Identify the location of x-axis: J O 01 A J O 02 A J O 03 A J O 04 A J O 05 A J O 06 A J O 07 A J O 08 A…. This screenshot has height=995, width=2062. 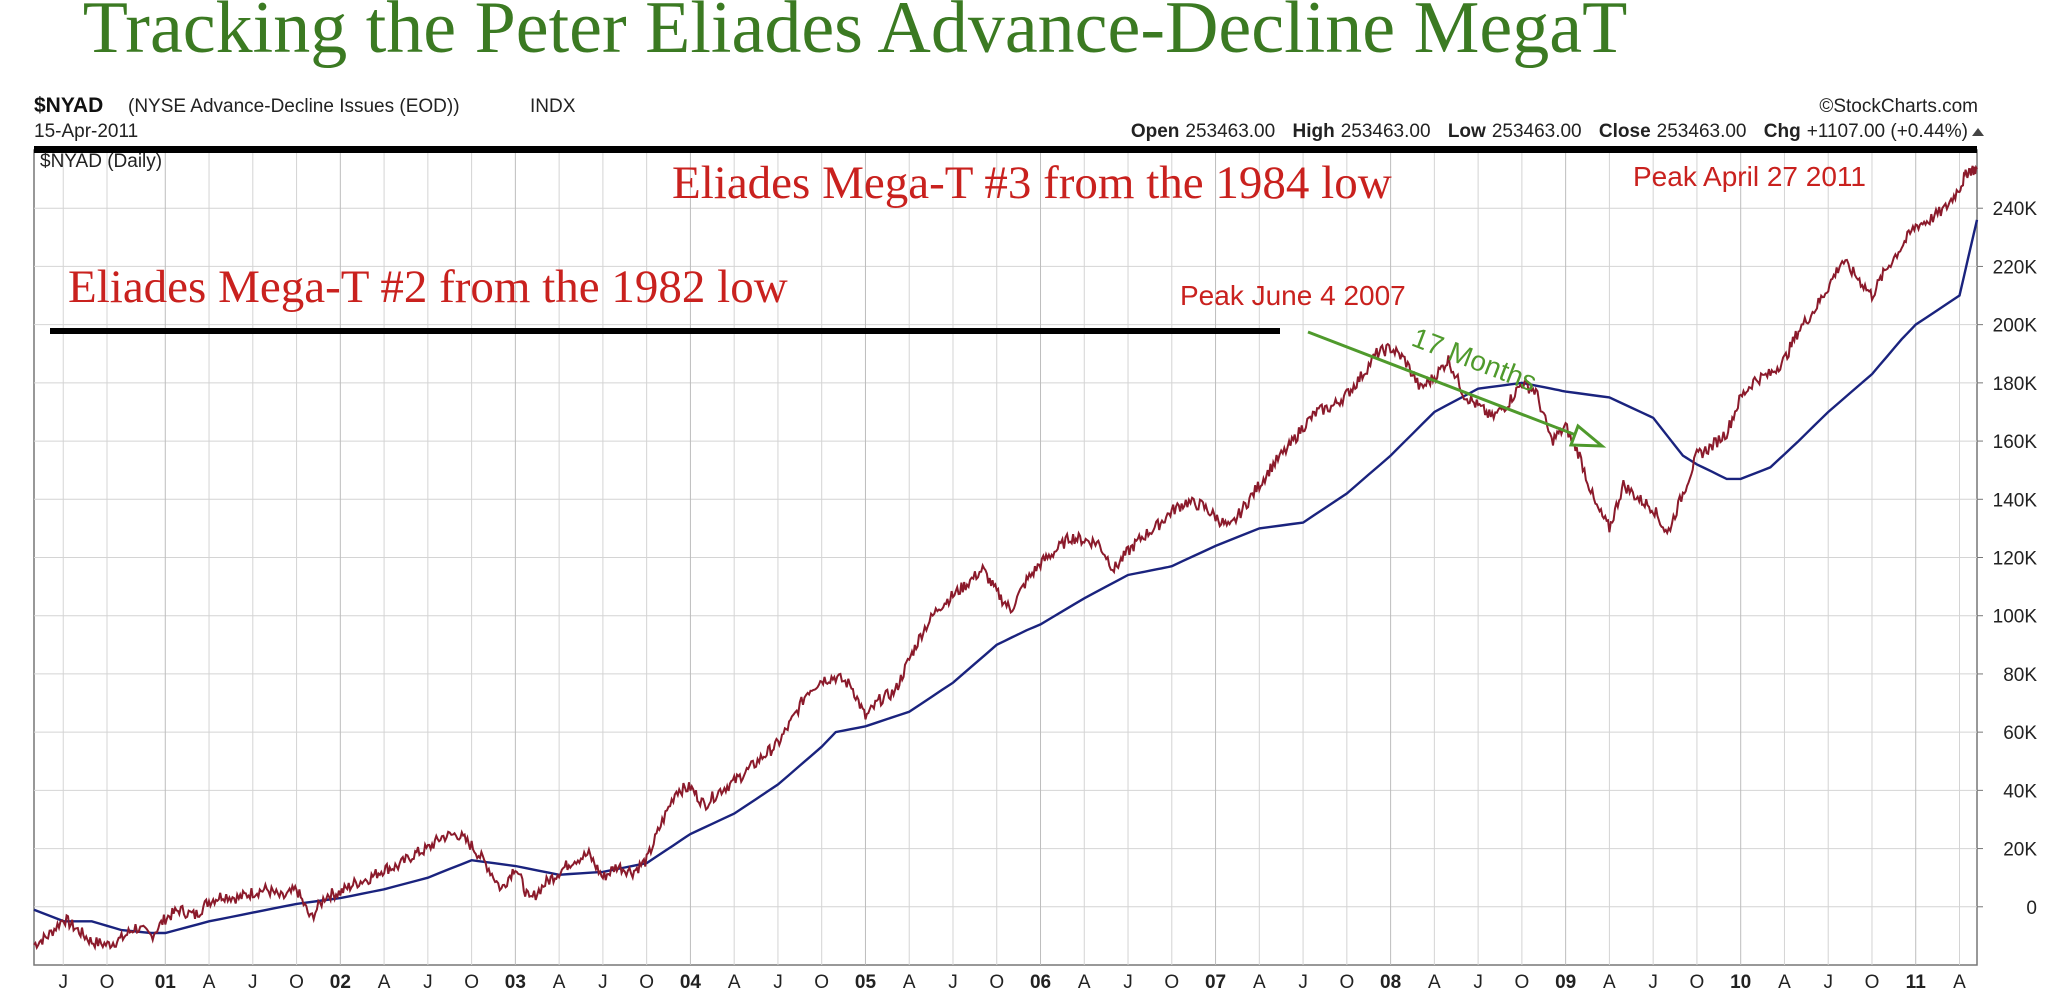
(1012, 982).